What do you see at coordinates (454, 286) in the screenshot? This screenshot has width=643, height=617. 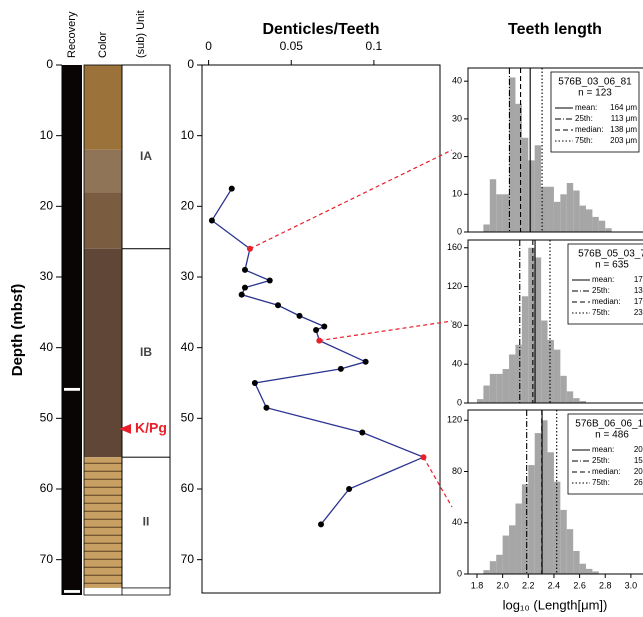 I see `y-tick-label: 120` at bounding box center [454, 286].